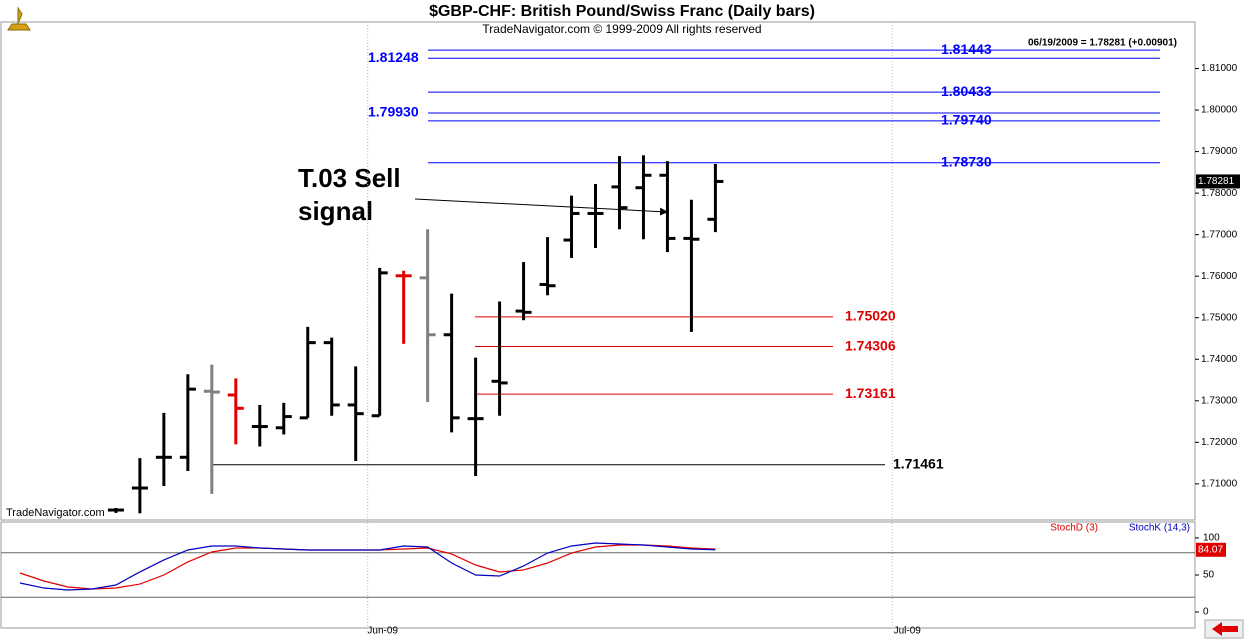  What do you see at coordinates (966, 120) in the screenshot?
I see `level-label: 1.79740` at bounding box center [966, 120].